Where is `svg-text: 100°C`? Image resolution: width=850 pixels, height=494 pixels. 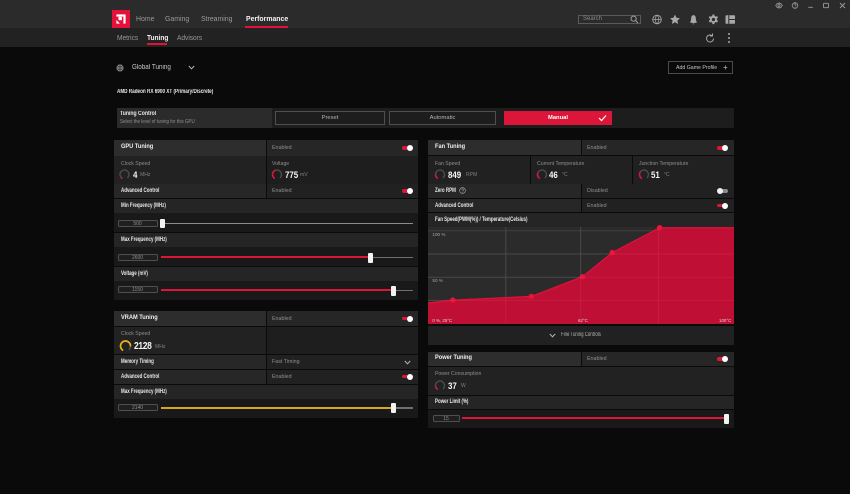
svg-text: 100°C is located at coordinates (725, 320).